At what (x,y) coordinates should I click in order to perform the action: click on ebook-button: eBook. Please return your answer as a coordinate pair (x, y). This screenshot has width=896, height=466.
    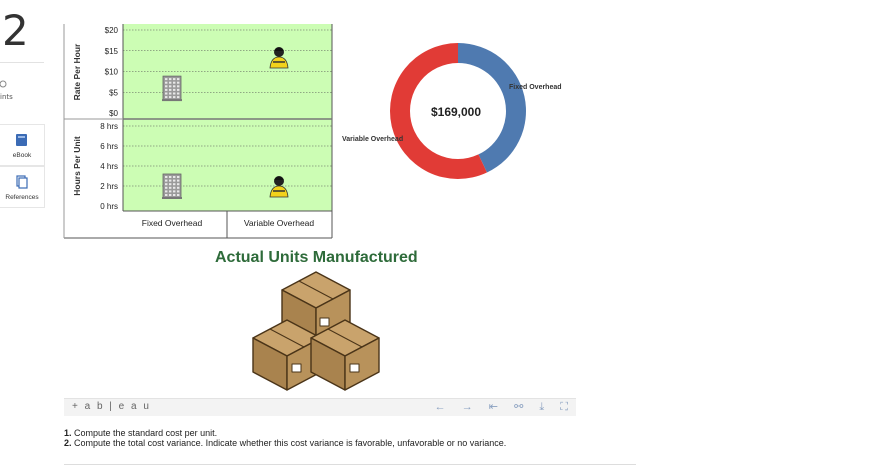
    Looking at the image, I should click on (22, 145).